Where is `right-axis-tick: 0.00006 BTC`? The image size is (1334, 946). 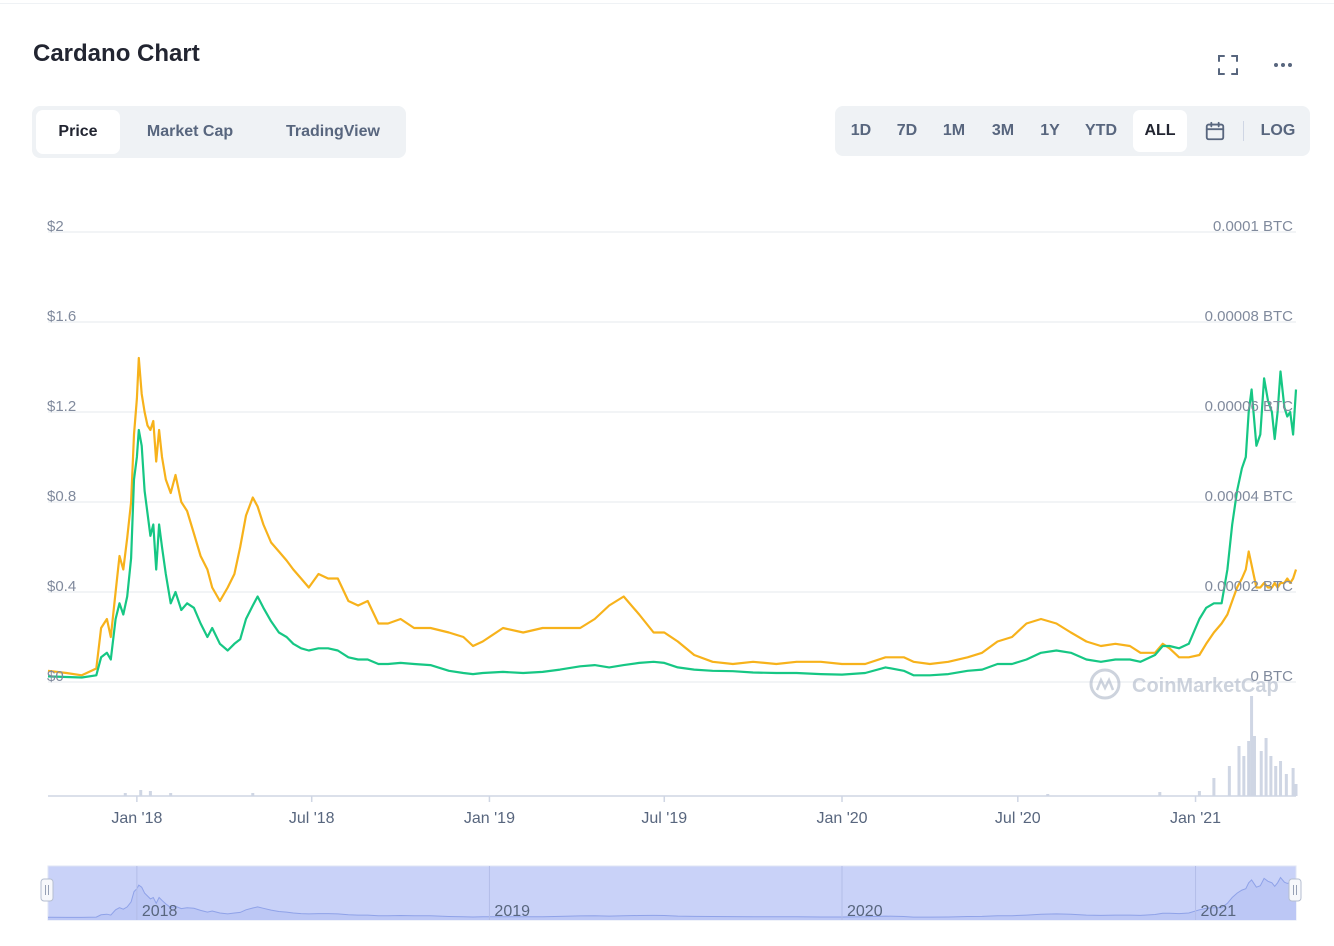
right-axis-tick: 0.00006 BTC is located at coordinates (1249, 406).